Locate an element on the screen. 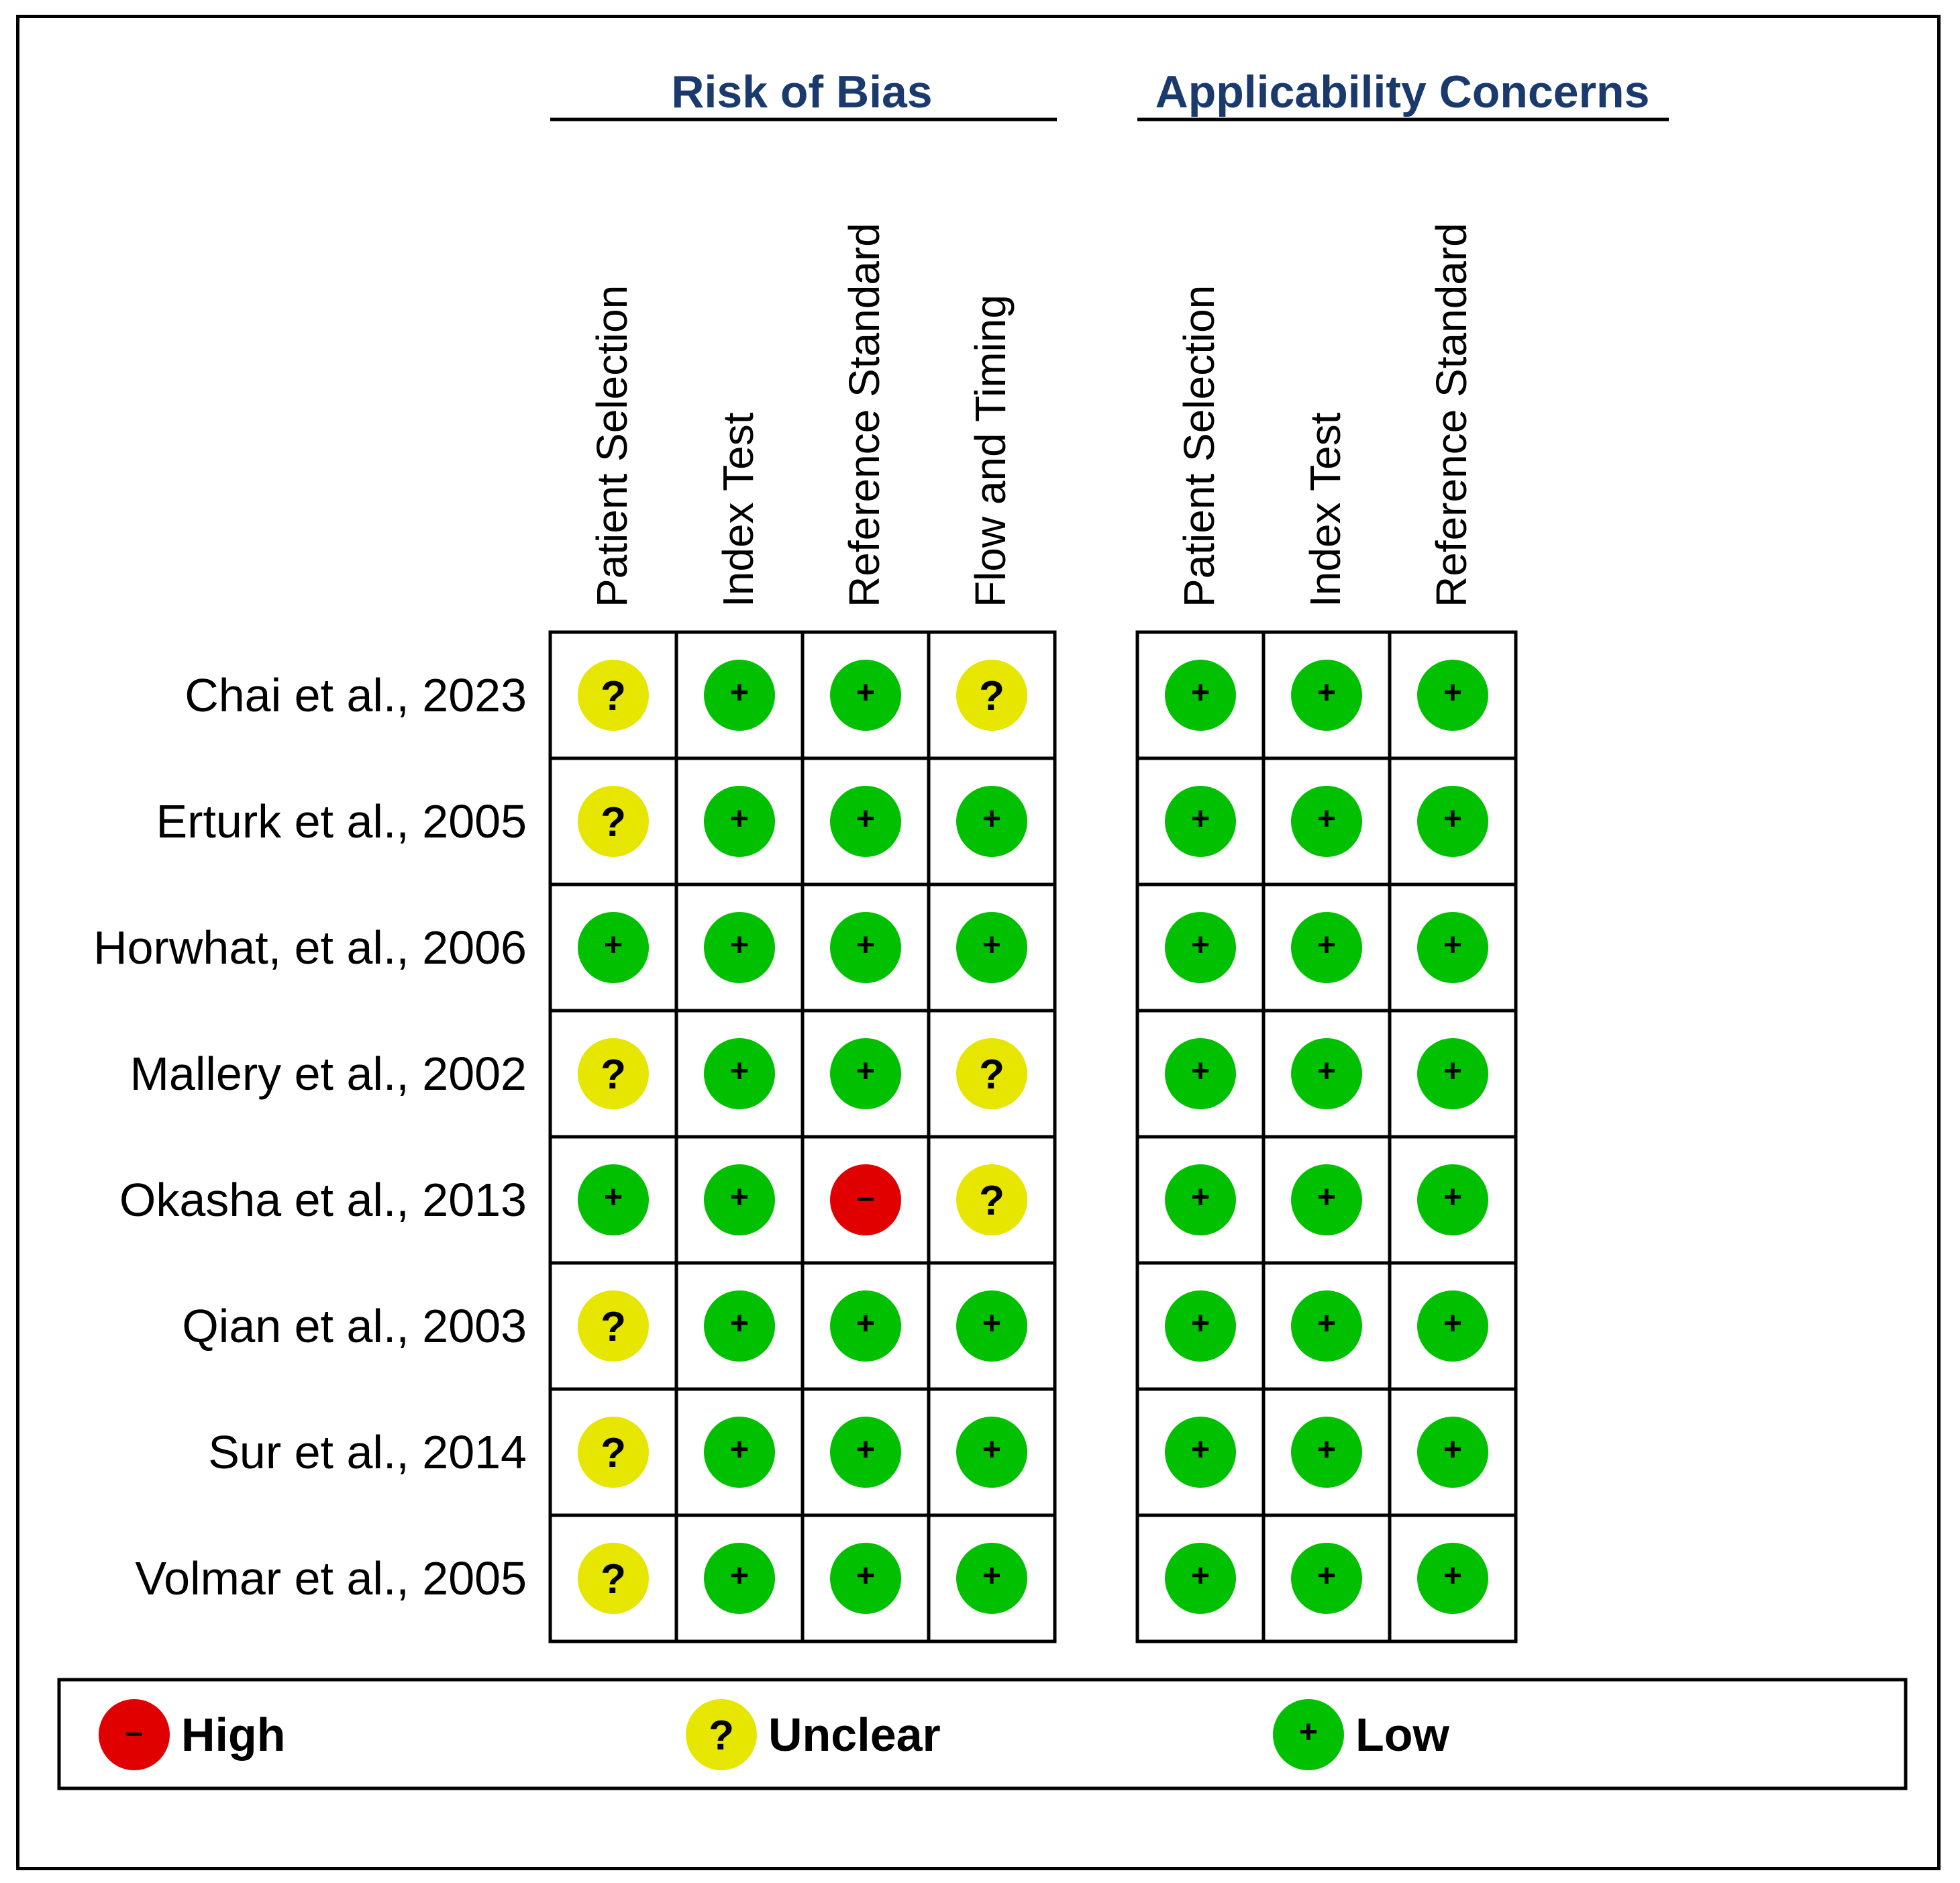 This screenshot has height=1883, width=1960. column-header-1-0: Patient Selection is located at coordinates (1199, 446).